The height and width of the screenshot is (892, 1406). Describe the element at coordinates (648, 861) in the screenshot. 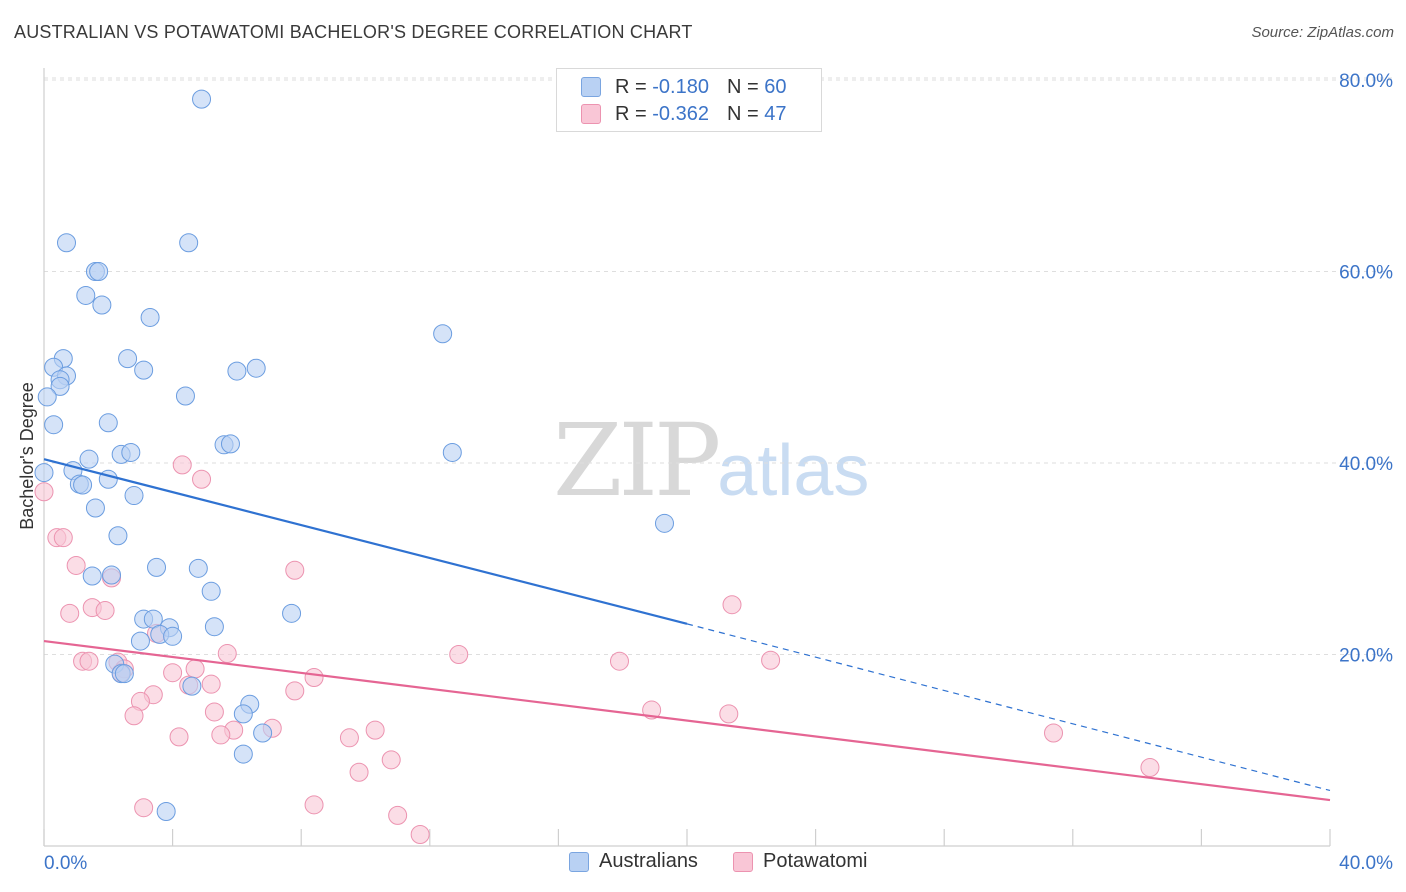

I see `legend-label-australians: Australians` at that location.